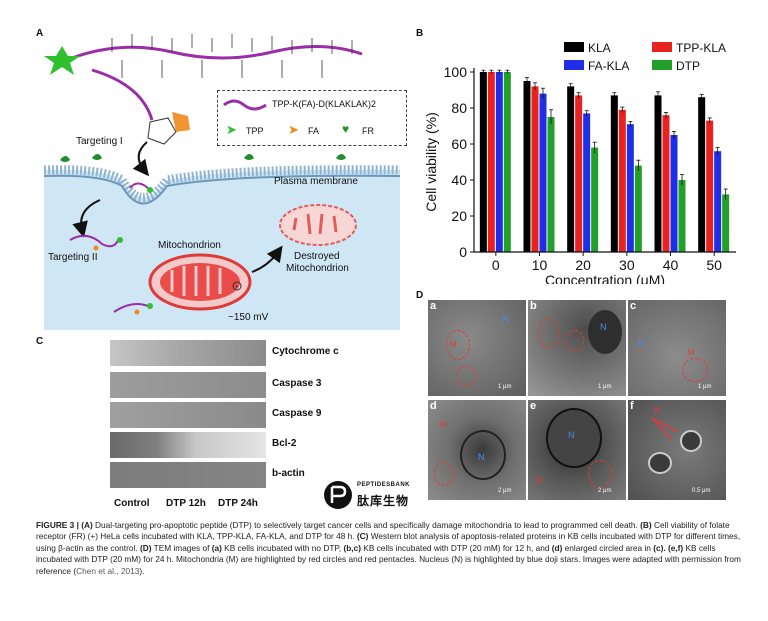  Describe the element at coordinates (73, 257) in the screenshot. I see `targeting-ii-label: Targeting II` at that location.